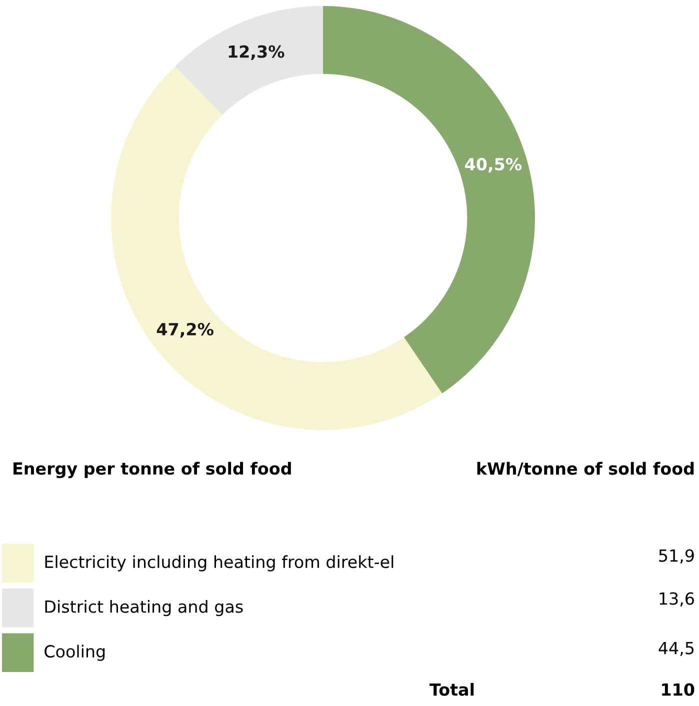  What do you see at coordinates (676, 649) in the screenshot?
I see `text: 44,5` at bounding box center [676, 649].